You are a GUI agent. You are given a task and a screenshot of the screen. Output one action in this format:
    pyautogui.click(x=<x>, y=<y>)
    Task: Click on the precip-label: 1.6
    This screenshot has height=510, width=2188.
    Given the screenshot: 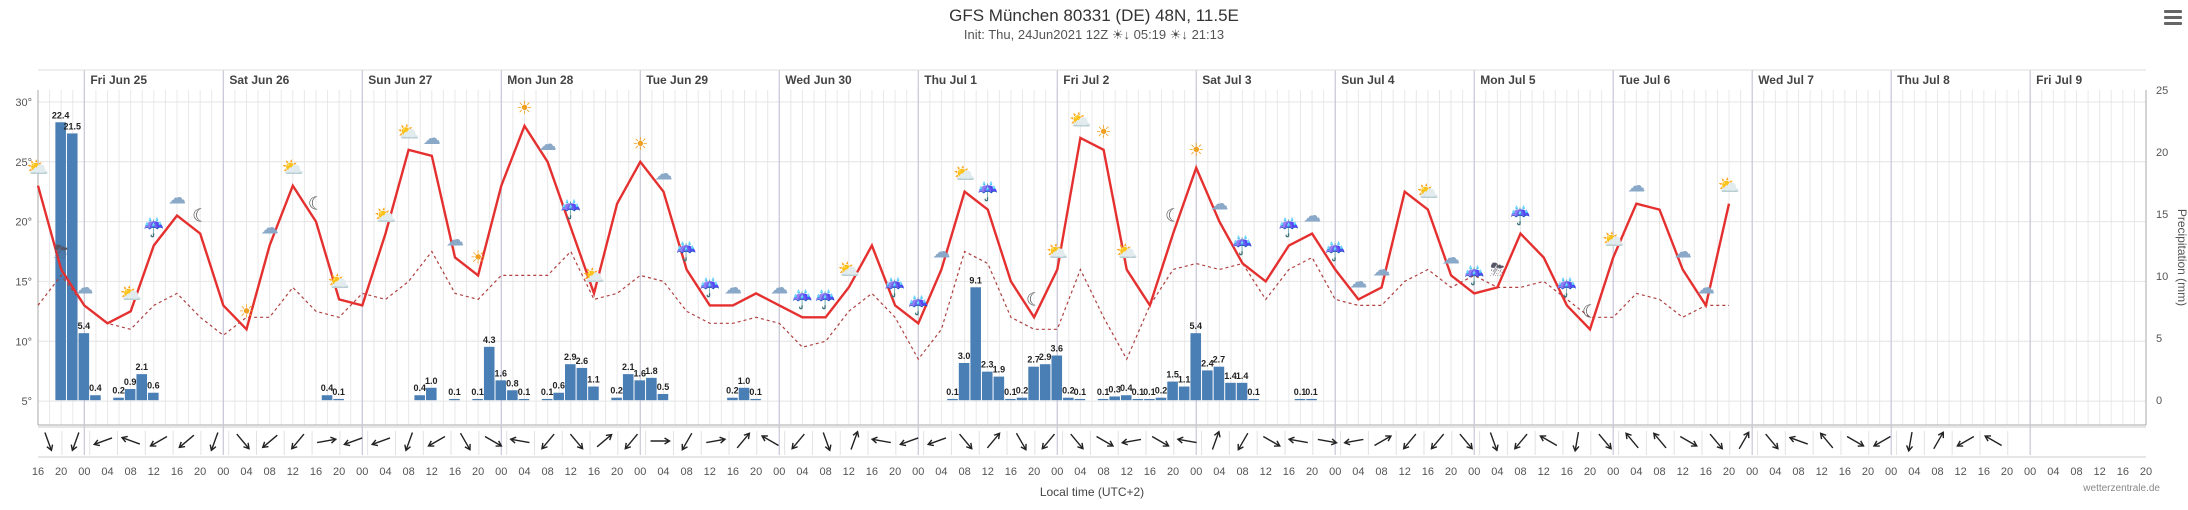 What is the action you would take?
    pyautogui.click(x=501, y=373)
    